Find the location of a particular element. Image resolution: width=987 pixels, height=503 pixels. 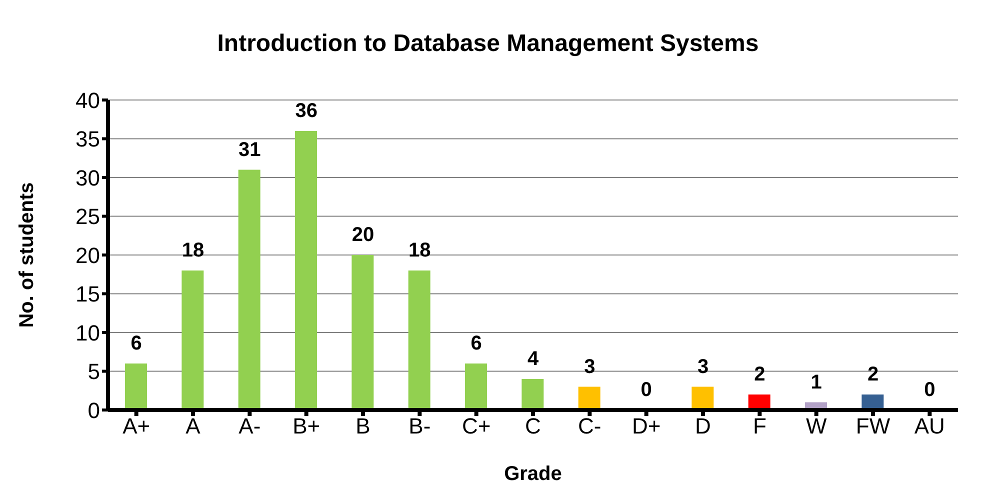

y-tick-label: 25 is located at coordinates (88, 217).